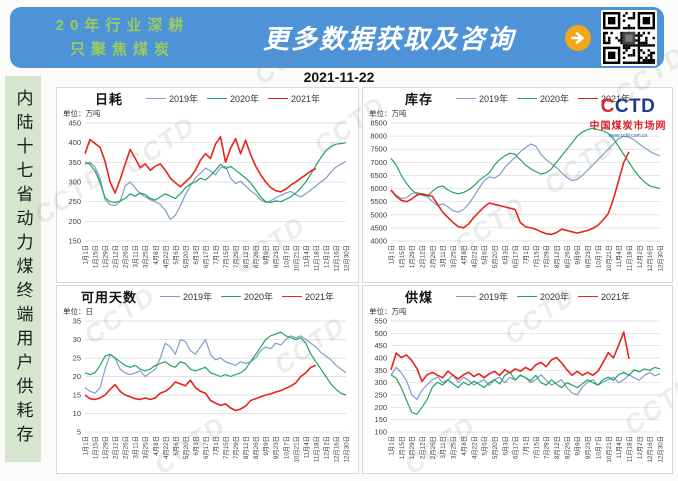 The image size is (678, 481). I want to click on chart-header: 日耗 2019年 2020年 2021年, so click(207, 97).